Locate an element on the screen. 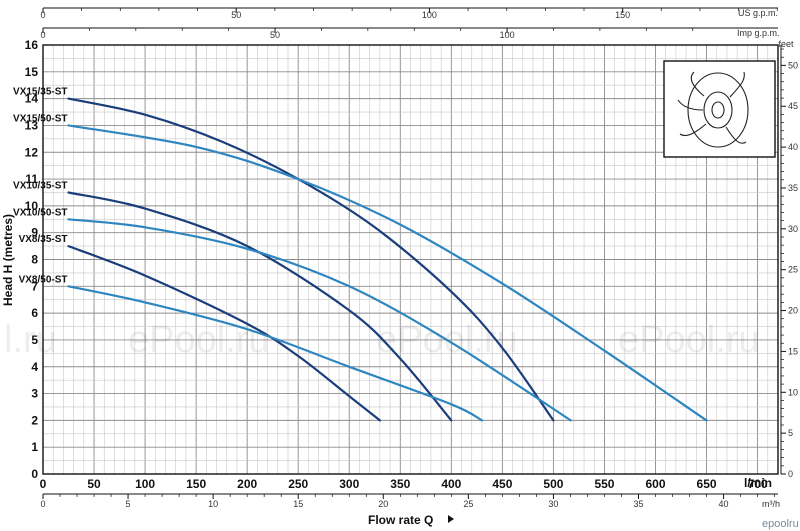 The height and width of the screenshot is (531, 800). y-tick-label: 7 is located at coordinates (34, 286).